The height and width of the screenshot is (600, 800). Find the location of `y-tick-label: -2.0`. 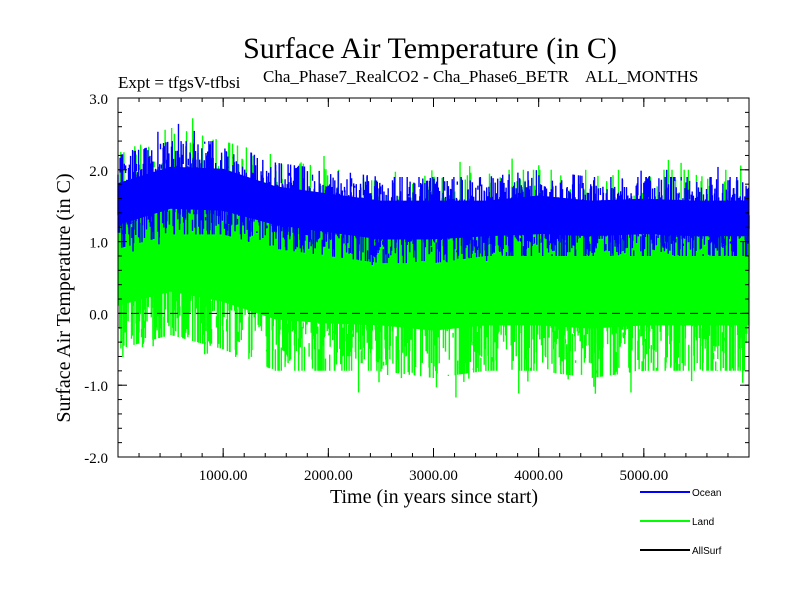

y-tick-label: -2.0 is located at coordinates (96, 459).